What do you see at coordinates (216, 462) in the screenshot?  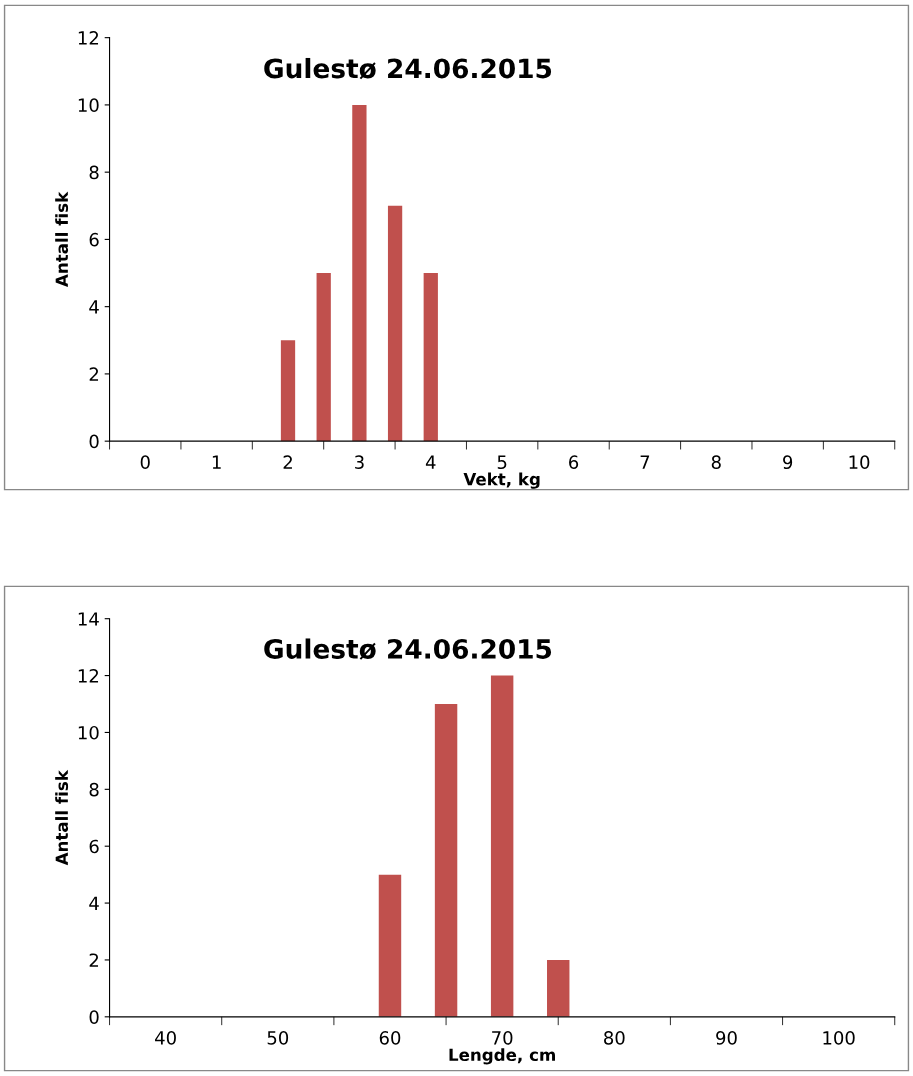 I see `x-tick-label: 1` at bounding box center [216, 462].